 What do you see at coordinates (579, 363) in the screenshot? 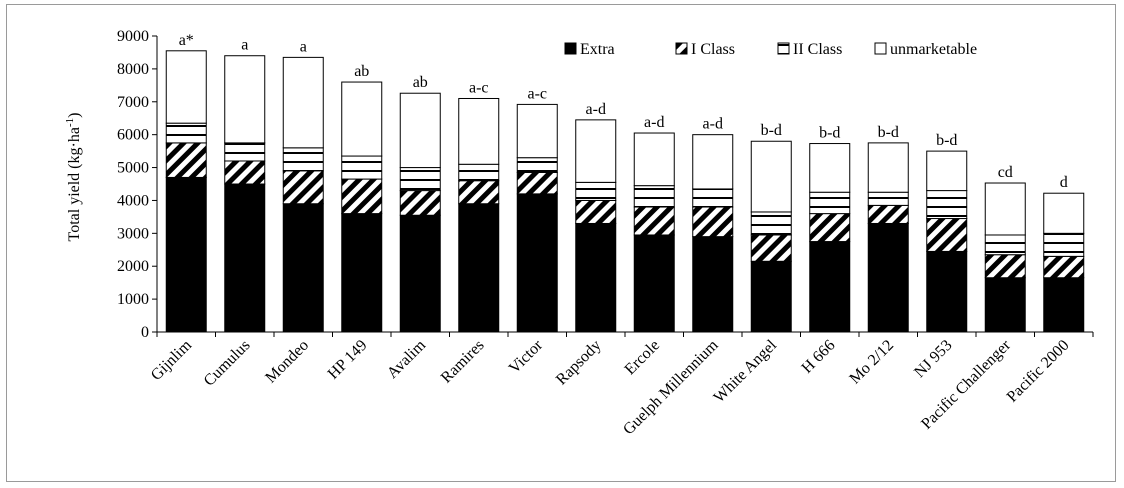
I see `x-category-label: Rapsody` at bounding box center [579, 363].